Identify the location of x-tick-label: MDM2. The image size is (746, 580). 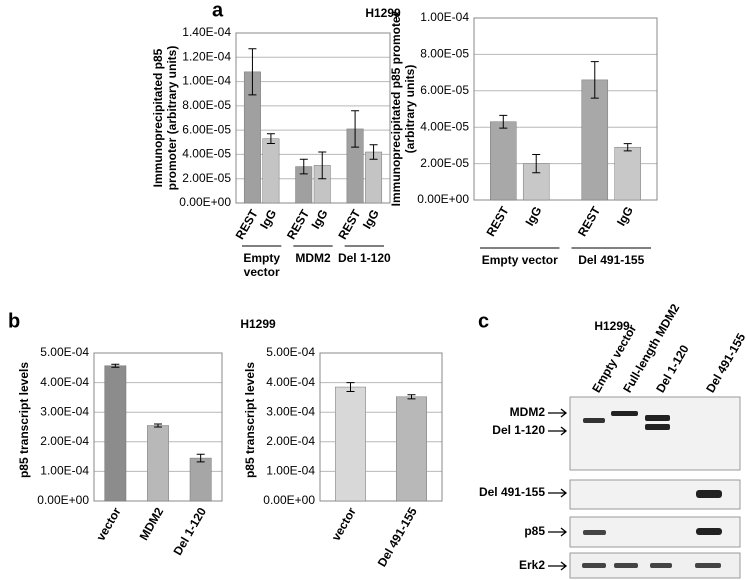
(152, 524).